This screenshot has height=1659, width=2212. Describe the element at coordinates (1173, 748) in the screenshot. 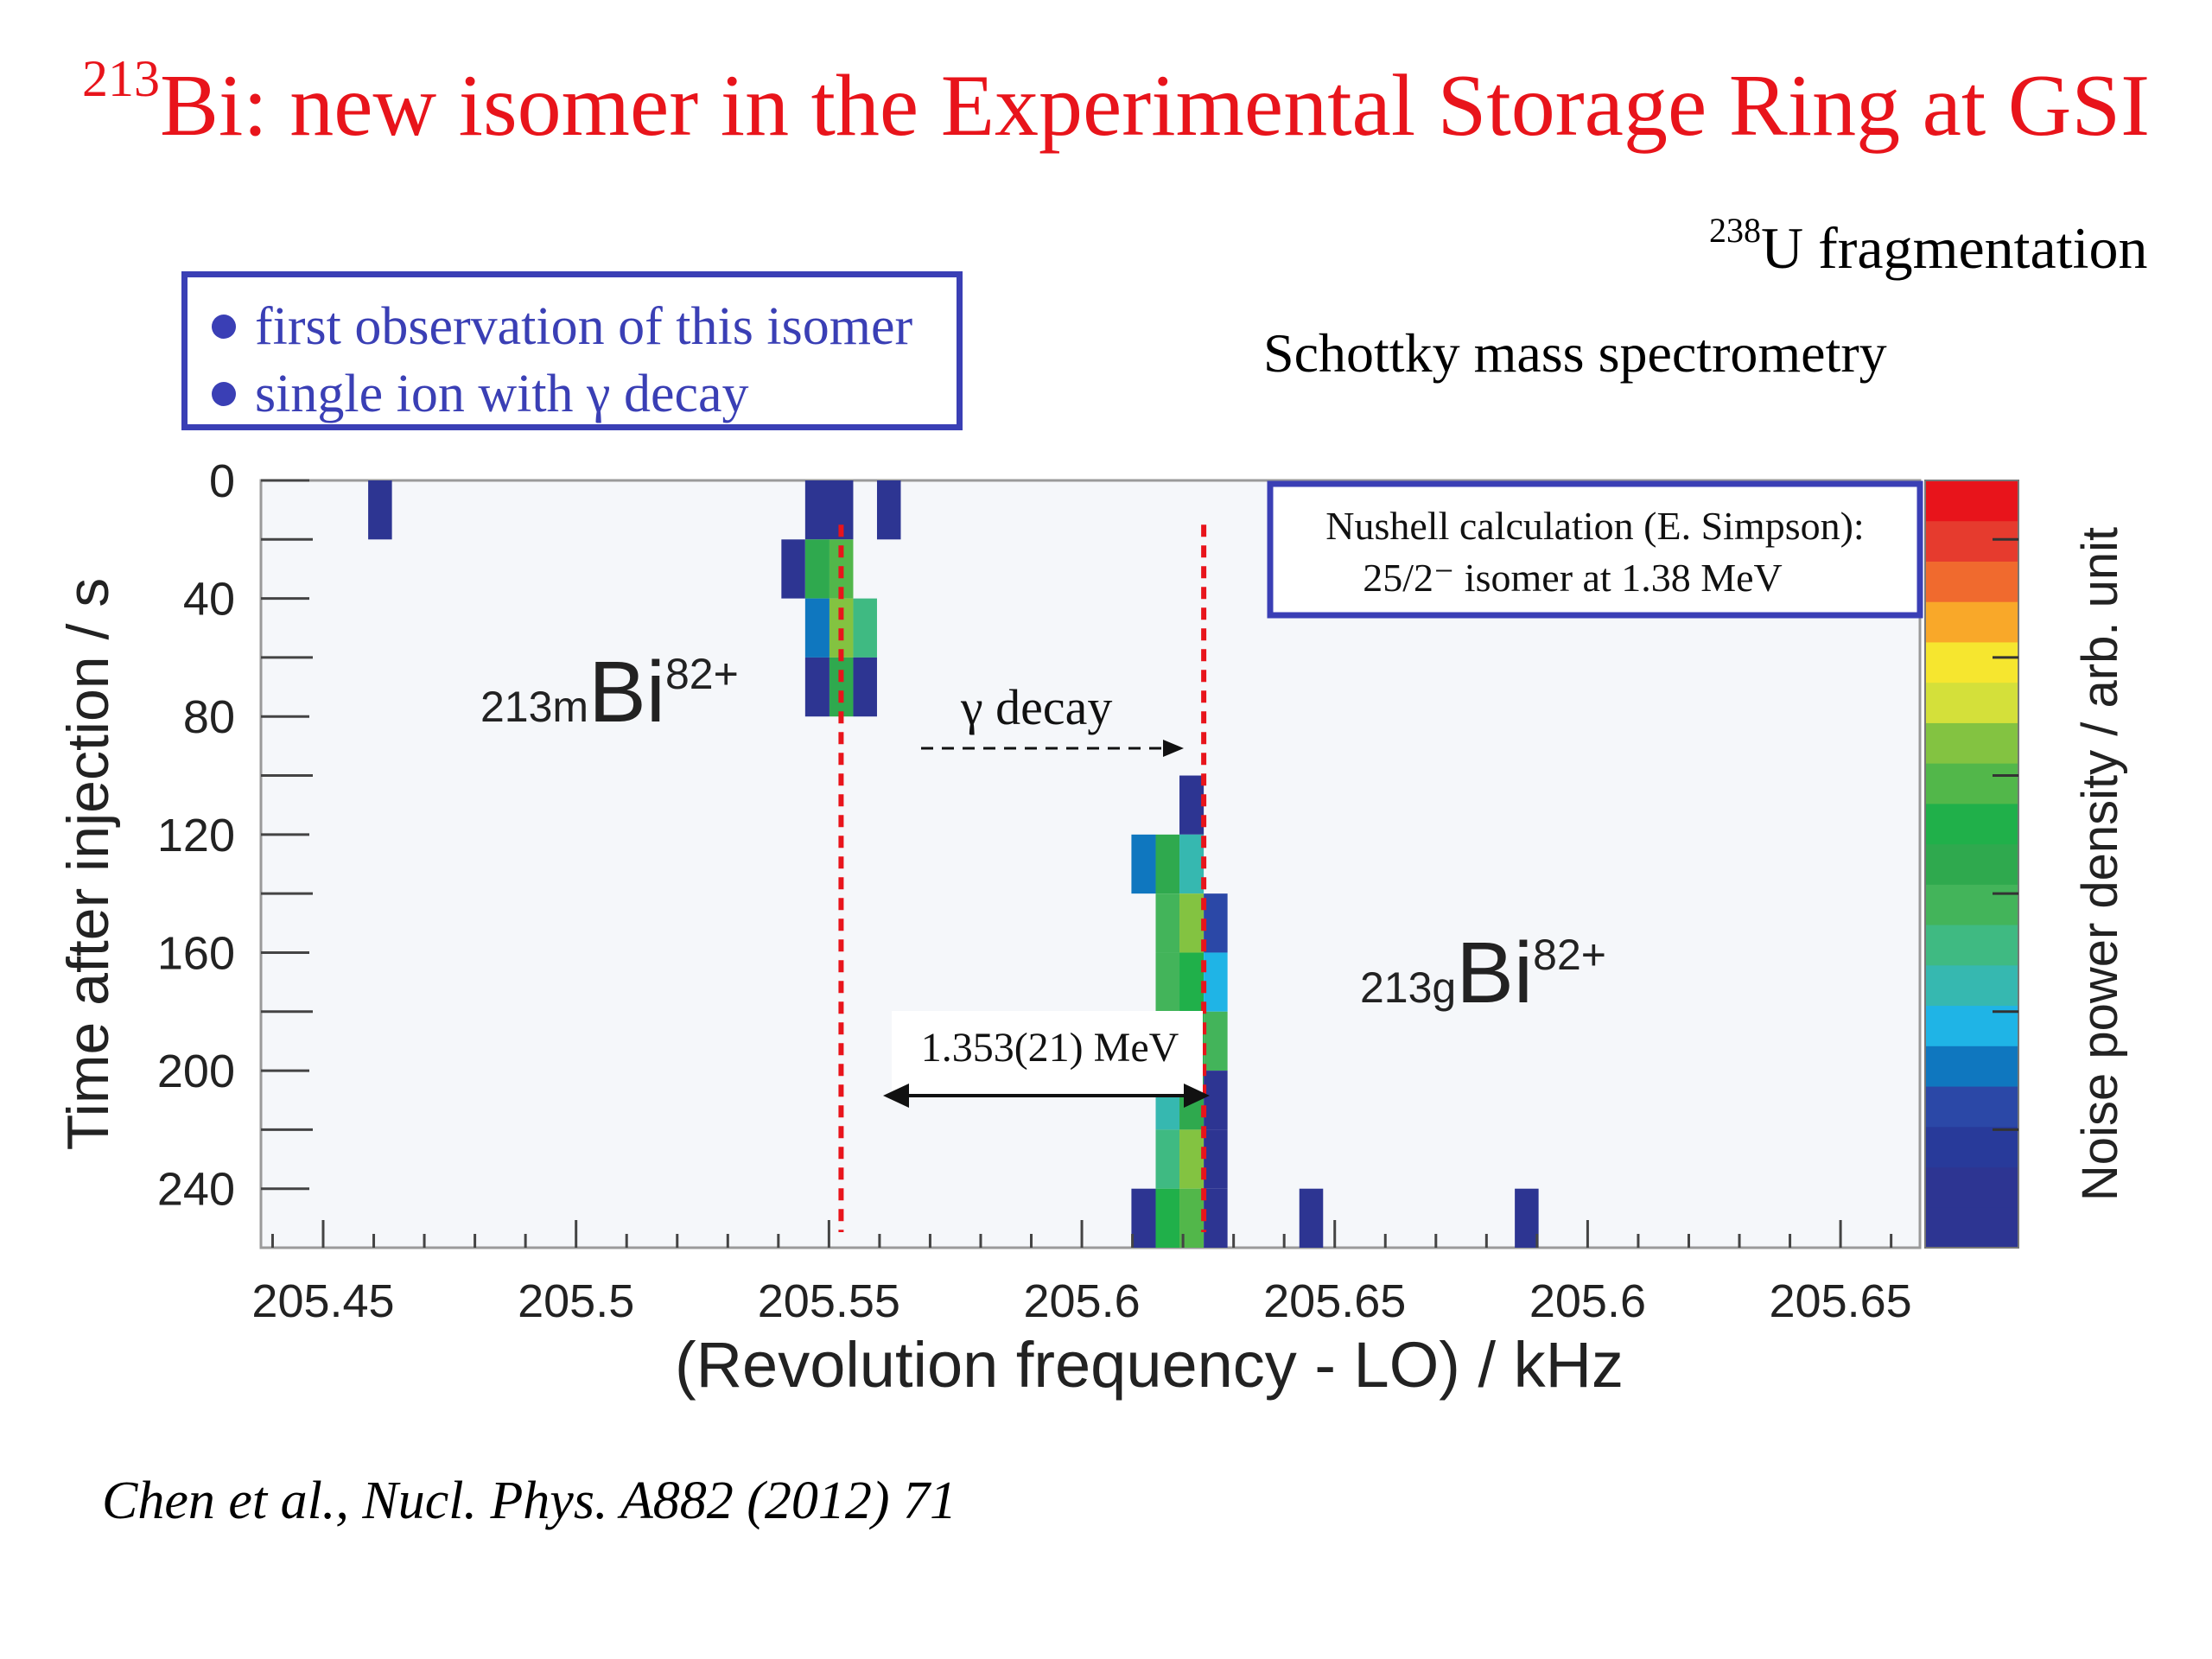

I see `gamma-decay-arrowhead-icon` at that location.